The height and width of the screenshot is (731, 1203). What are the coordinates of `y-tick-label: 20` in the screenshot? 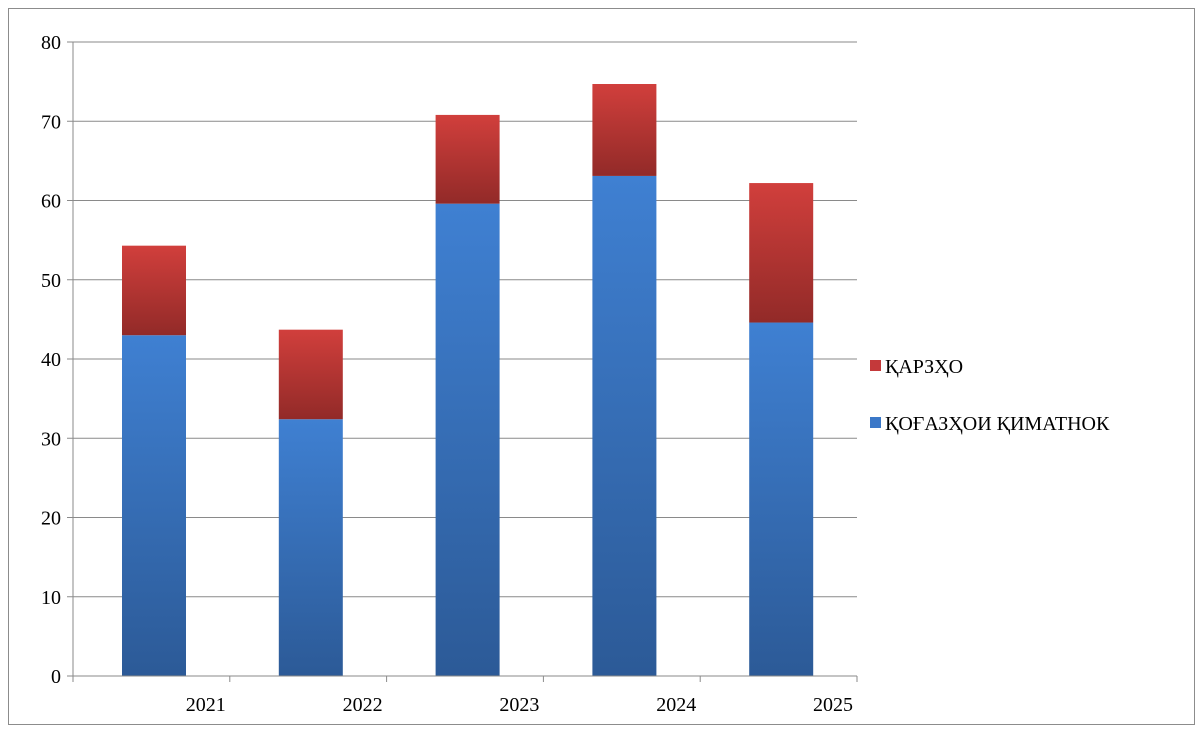 It's located at (51, 519).